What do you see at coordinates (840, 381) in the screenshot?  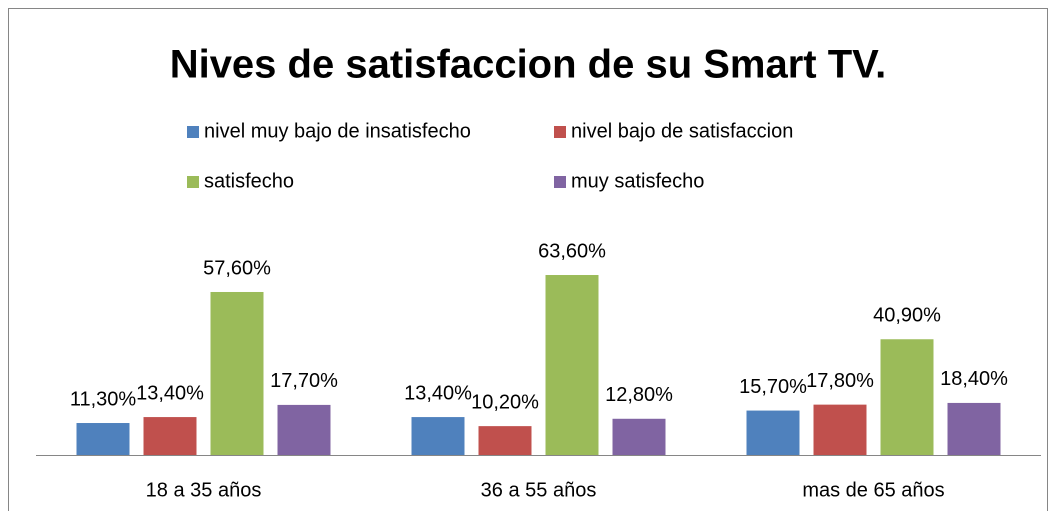 I see `data-label: 17,80%` at bounding box center [840, 381].